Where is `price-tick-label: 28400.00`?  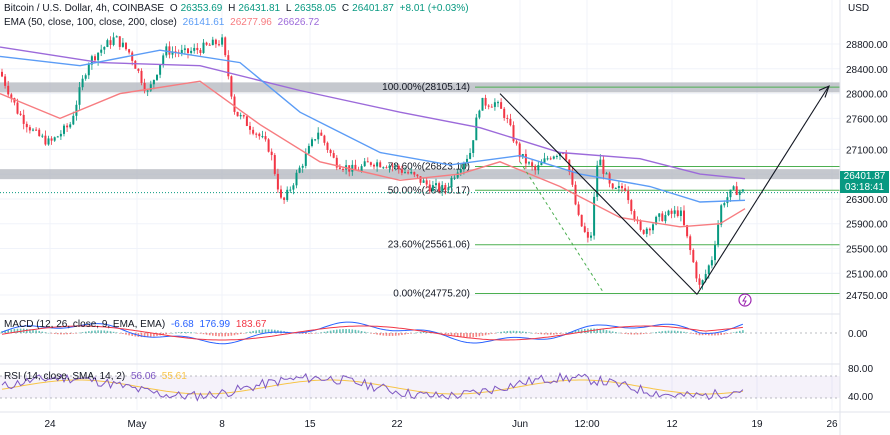 price-tick-label: 28400.00 is located at coordinates (867, 70).